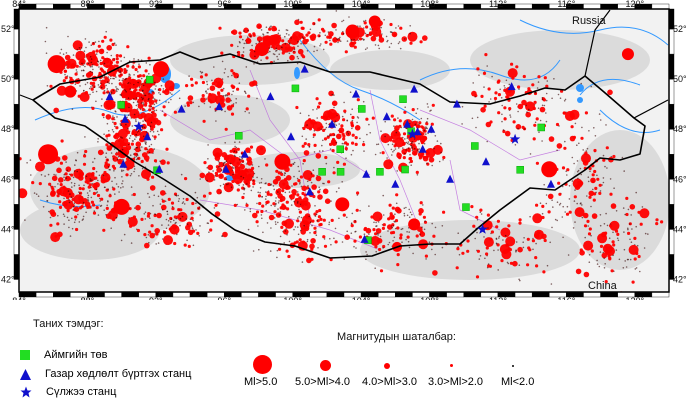 Image resolution: width=686 pixels, height=402 pixels. What do you see at coordinates (68, 324) in the screenshot?
I see `legend-title: Таних тэмдэг:` at bounding box center [68, 324].